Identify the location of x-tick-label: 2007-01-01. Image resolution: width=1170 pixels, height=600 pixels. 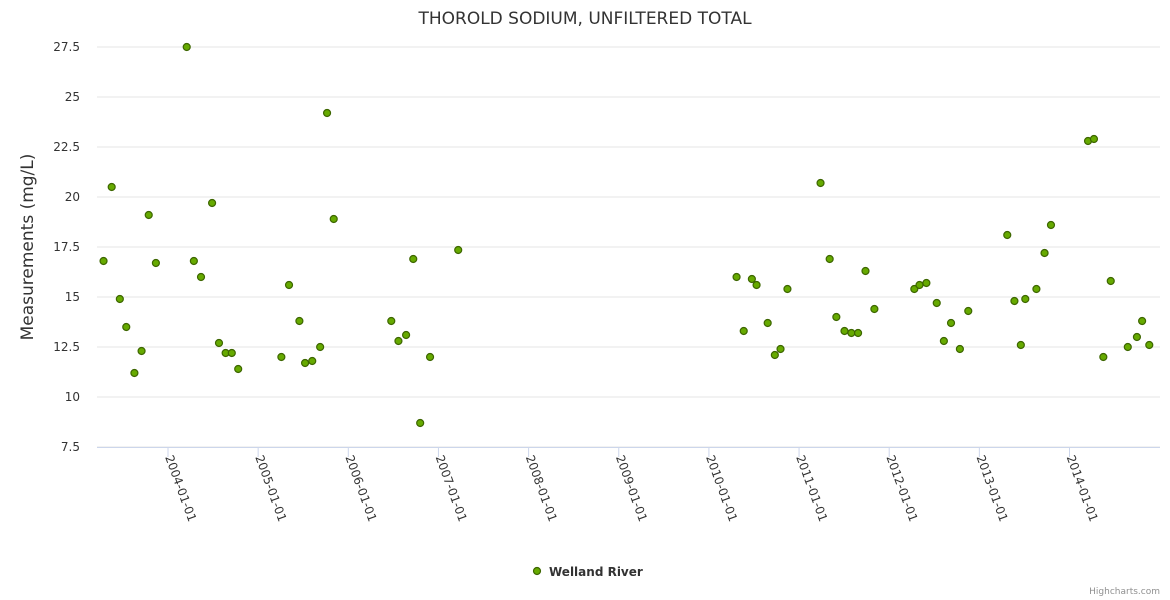
(451, 488).